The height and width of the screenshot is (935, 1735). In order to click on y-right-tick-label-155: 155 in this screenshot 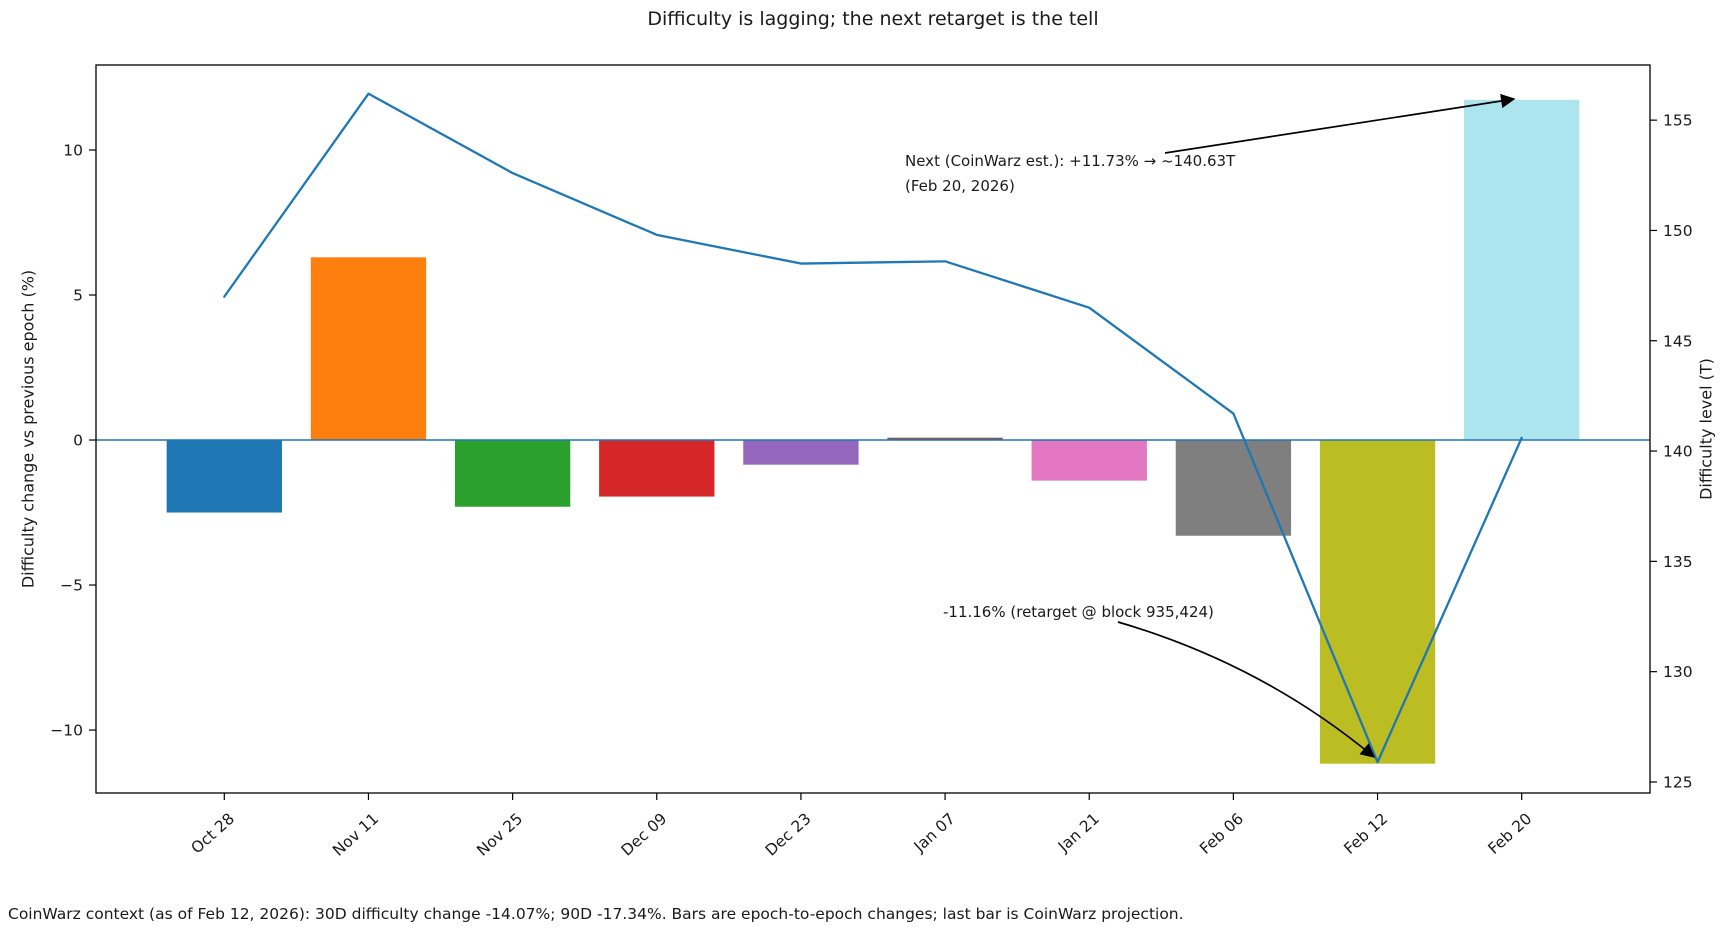, I will do `click(1678, 121)`.